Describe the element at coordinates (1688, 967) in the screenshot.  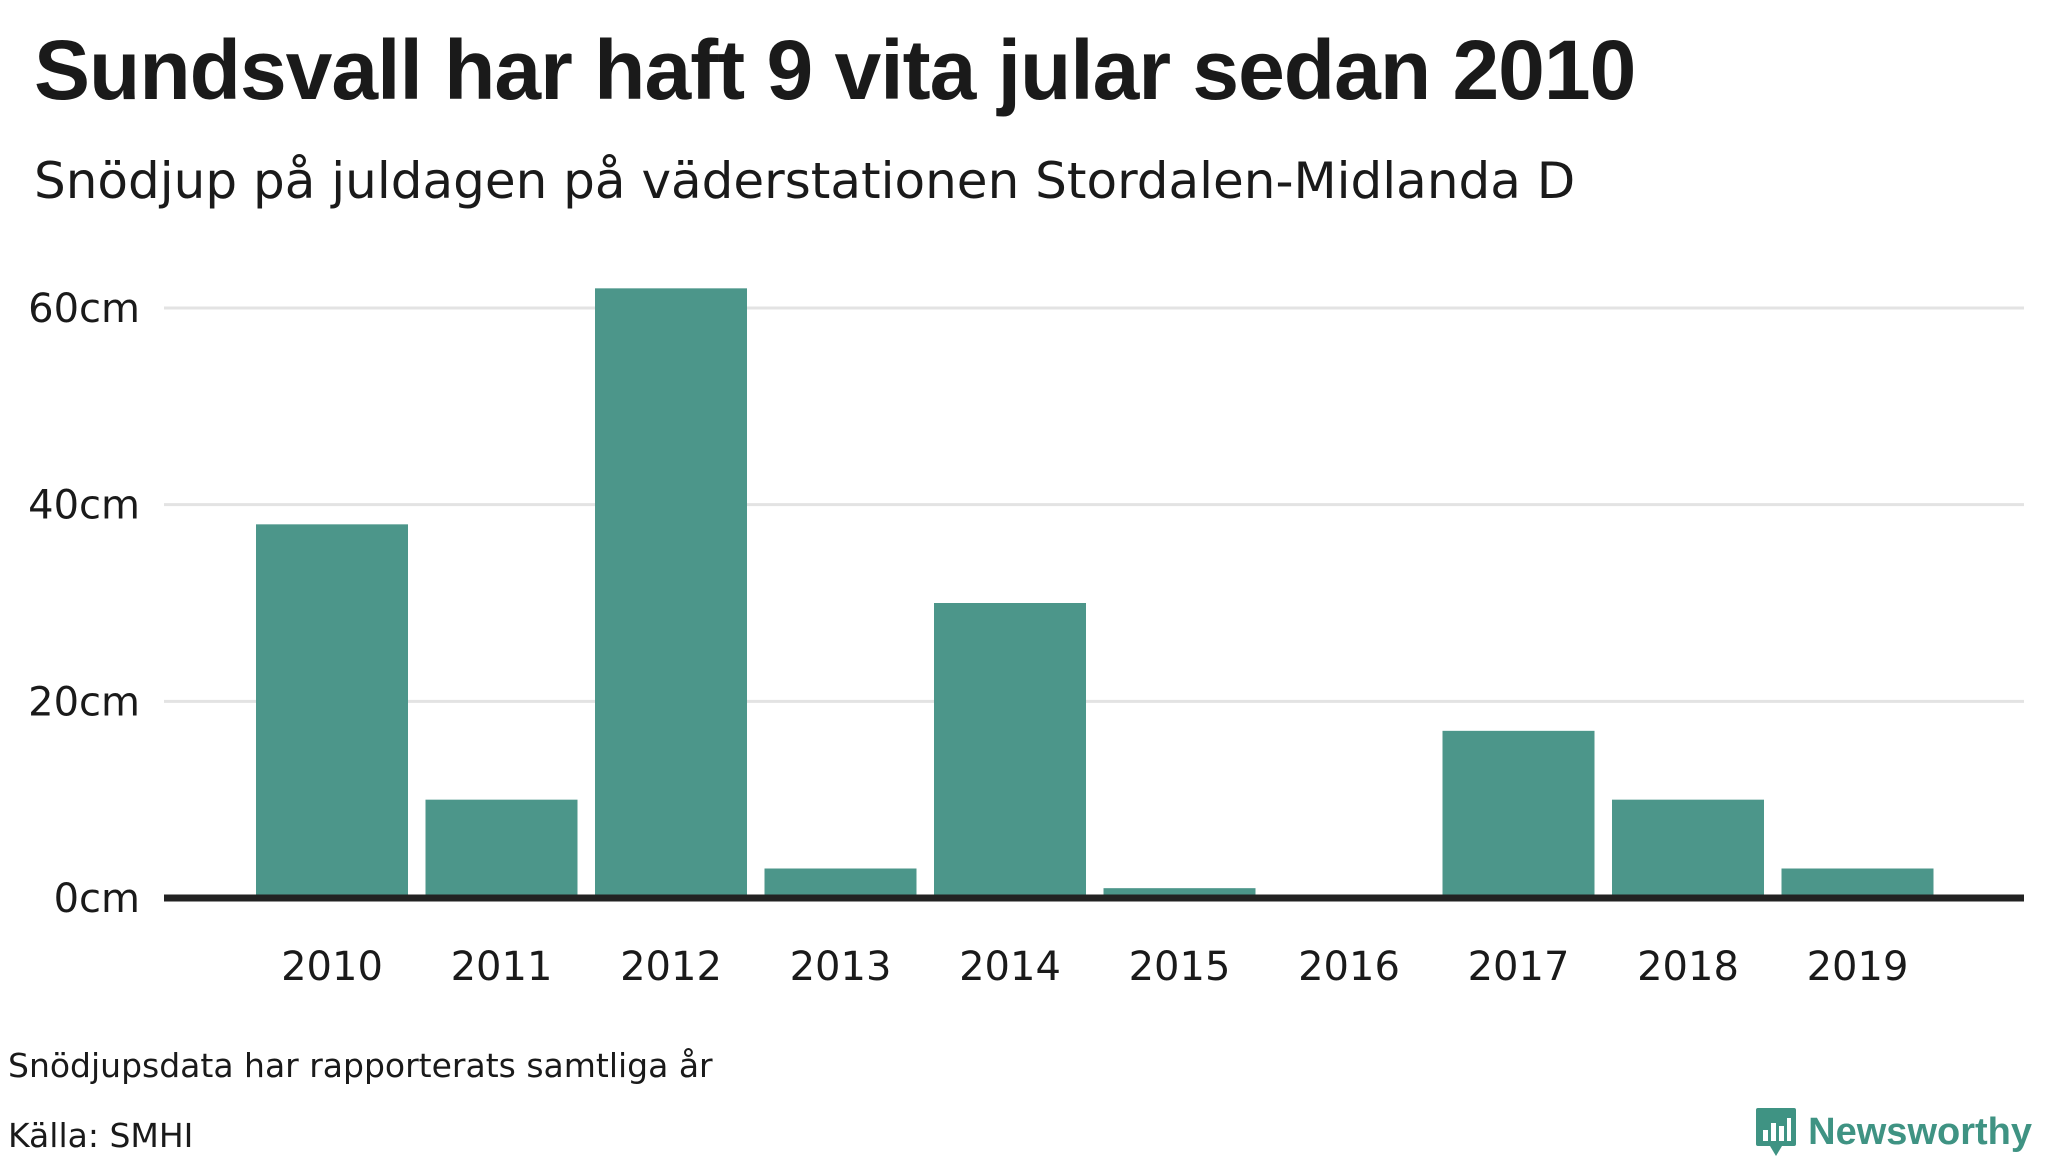
I see `x-tick-label: 2018` at that location.